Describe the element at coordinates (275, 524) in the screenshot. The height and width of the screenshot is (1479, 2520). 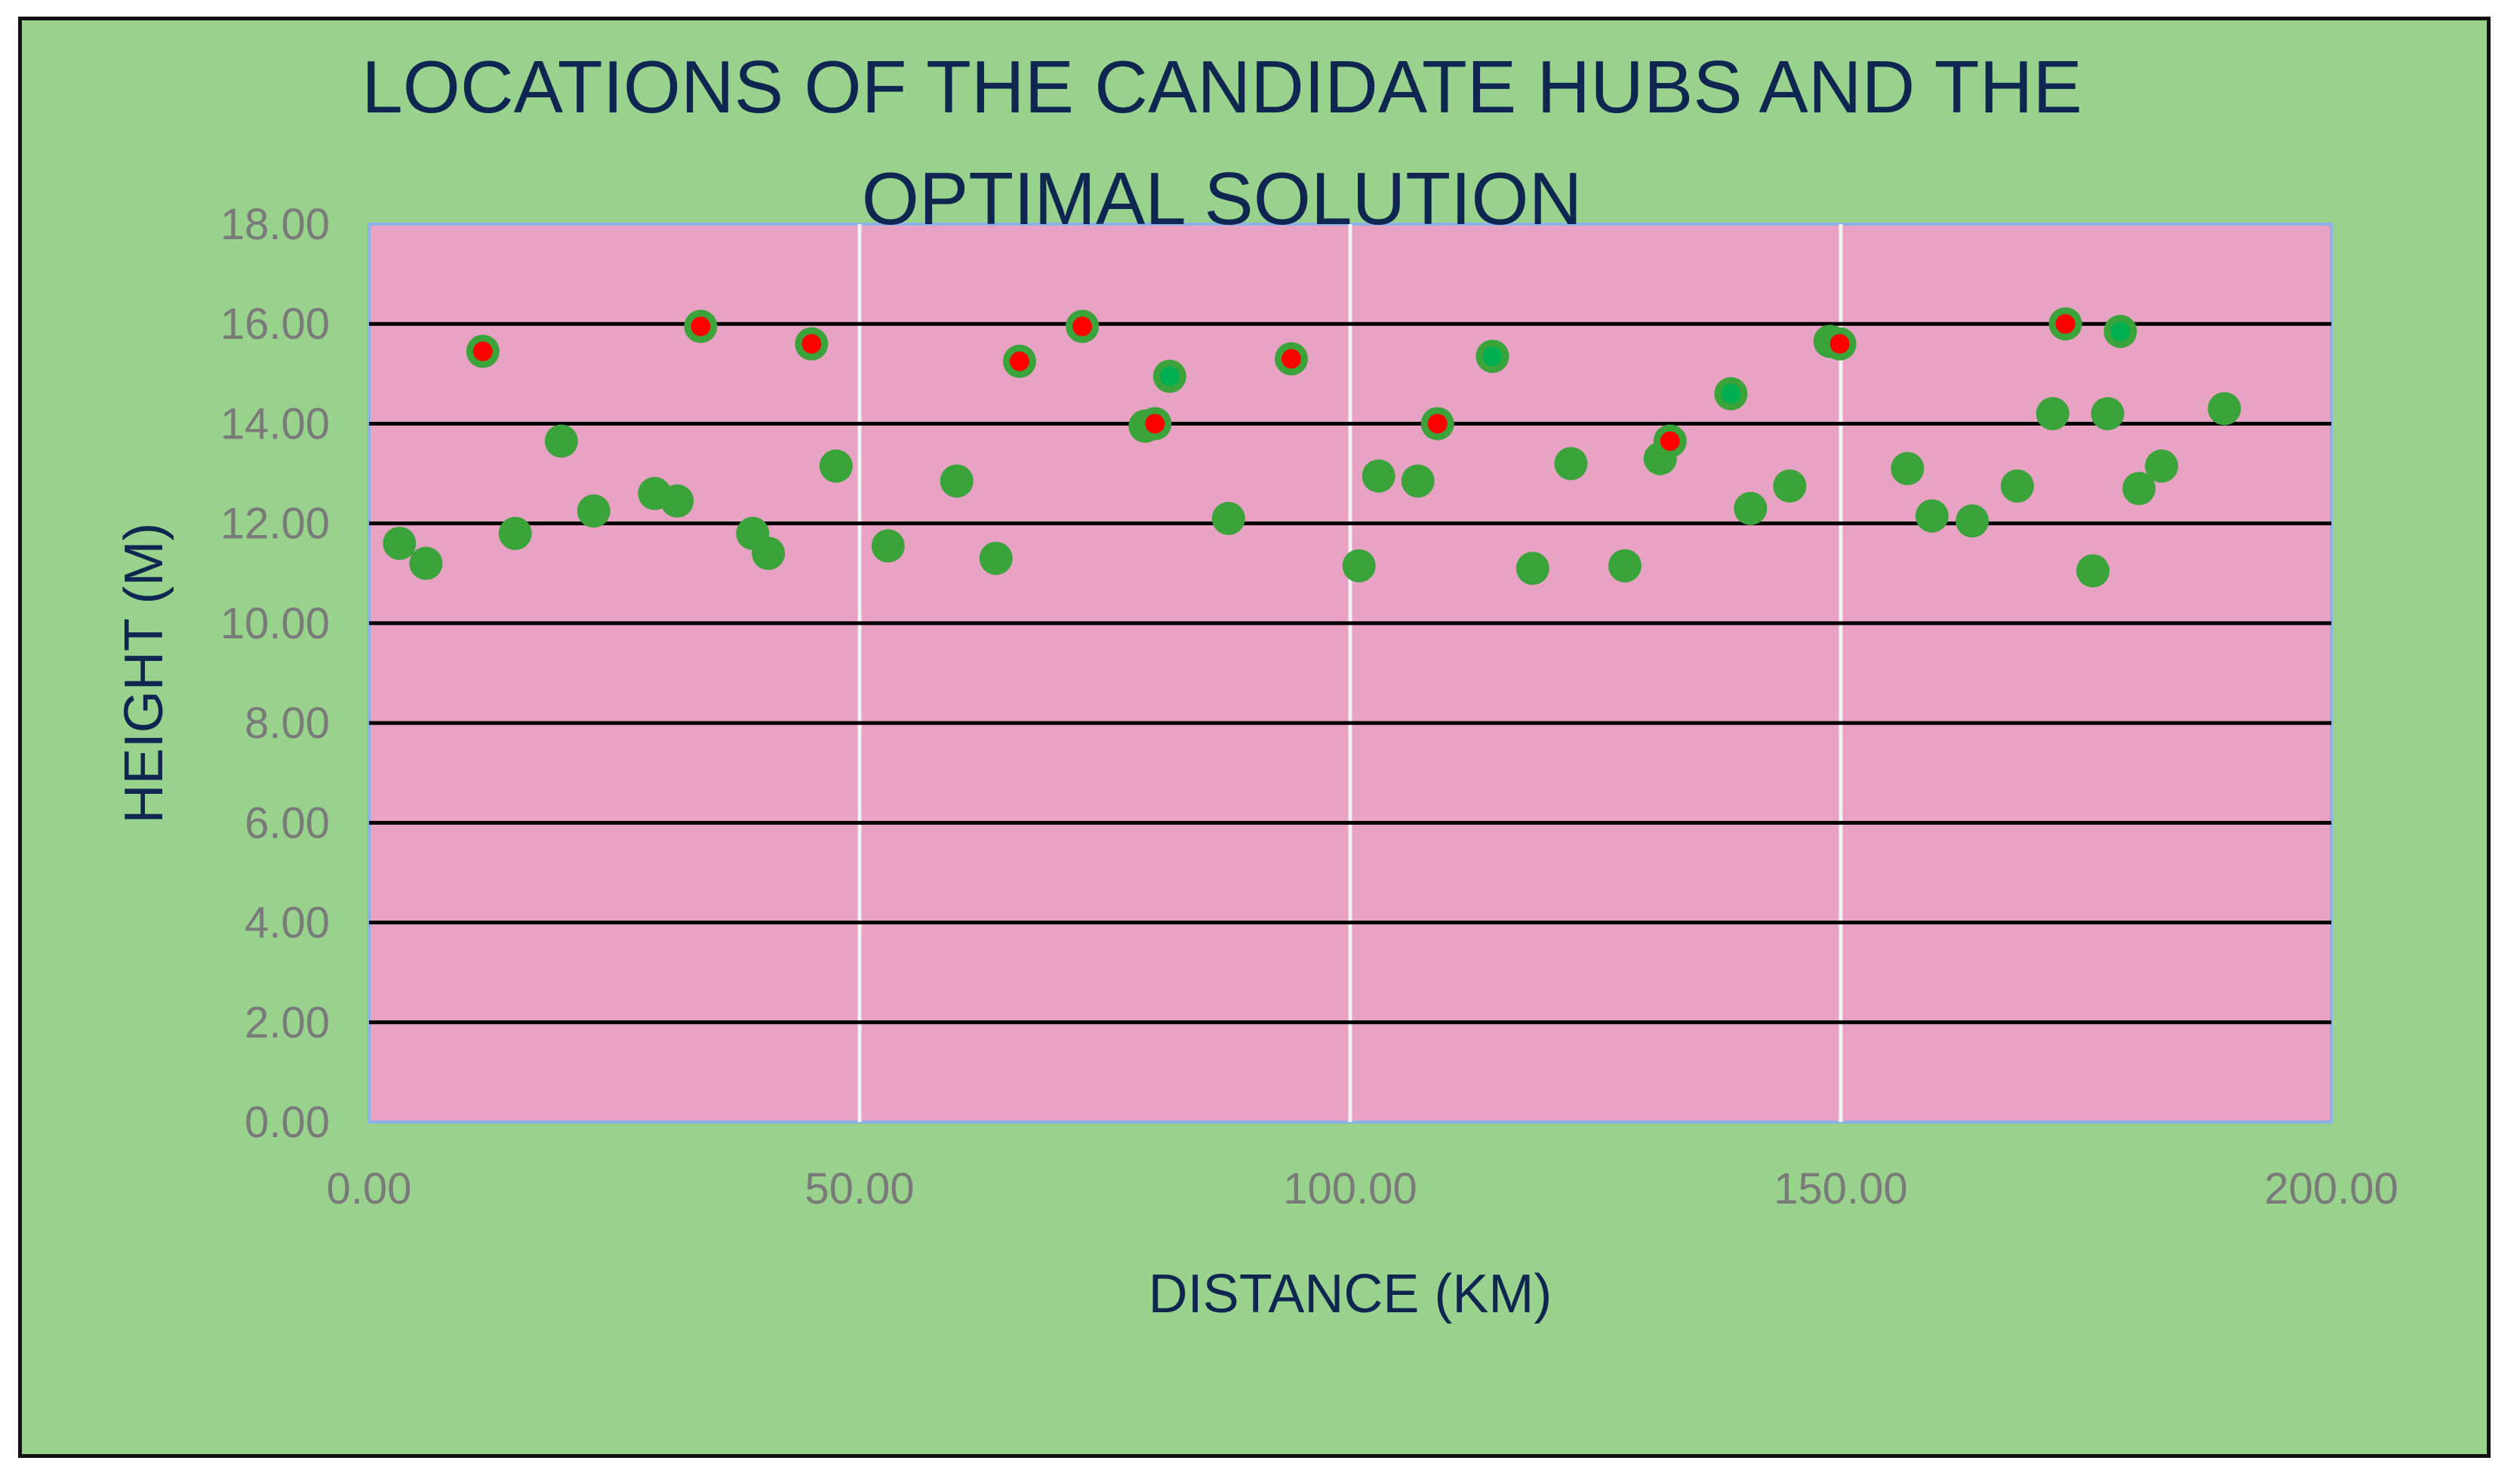
I see `y-tick-label: 12.00` at that location.